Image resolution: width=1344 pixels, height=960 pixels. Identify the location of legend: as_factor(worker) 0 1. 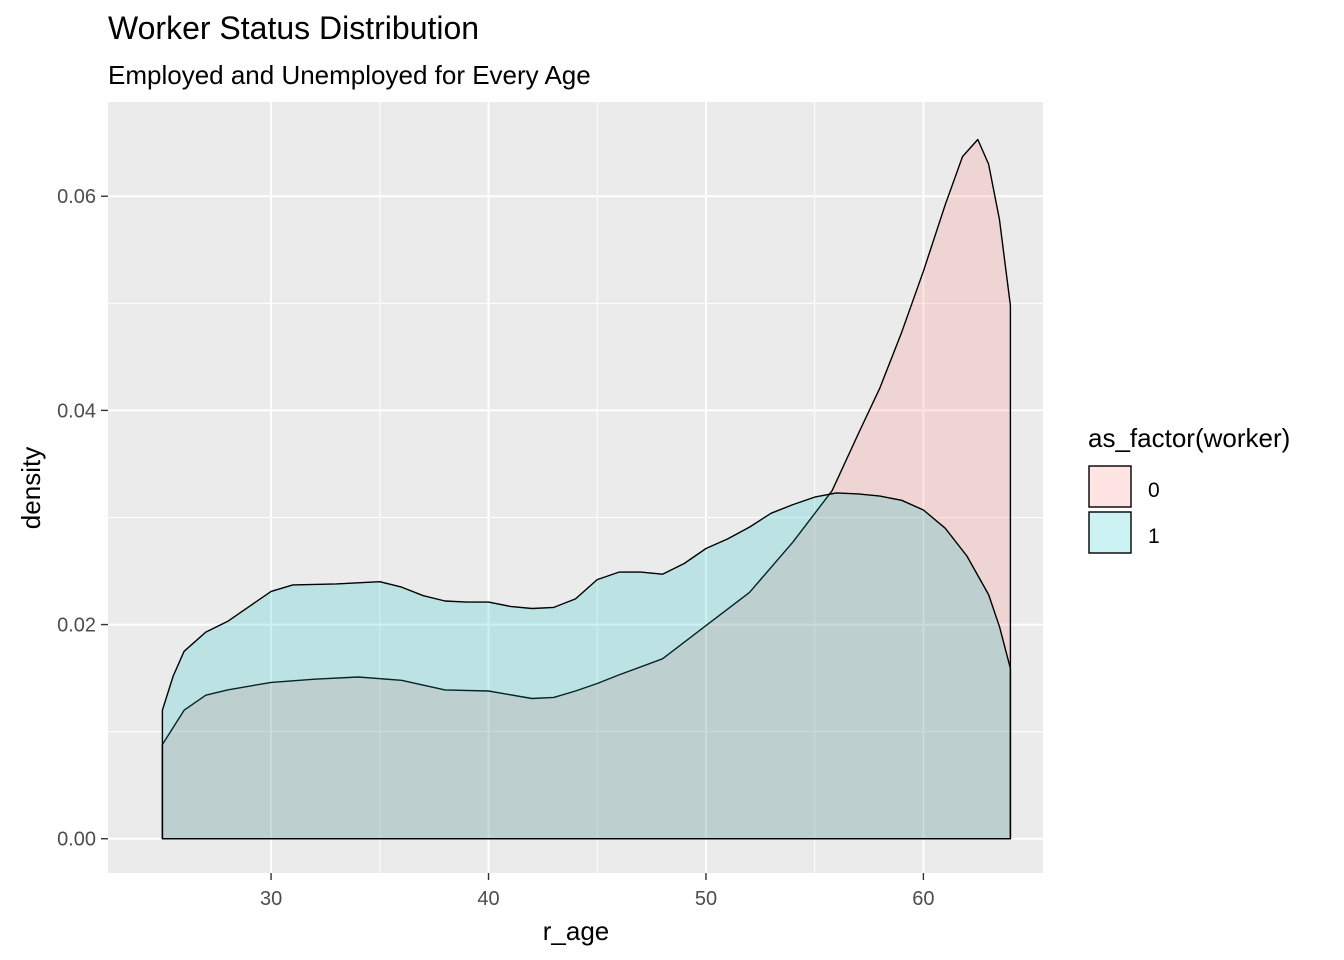
(1189, 488).